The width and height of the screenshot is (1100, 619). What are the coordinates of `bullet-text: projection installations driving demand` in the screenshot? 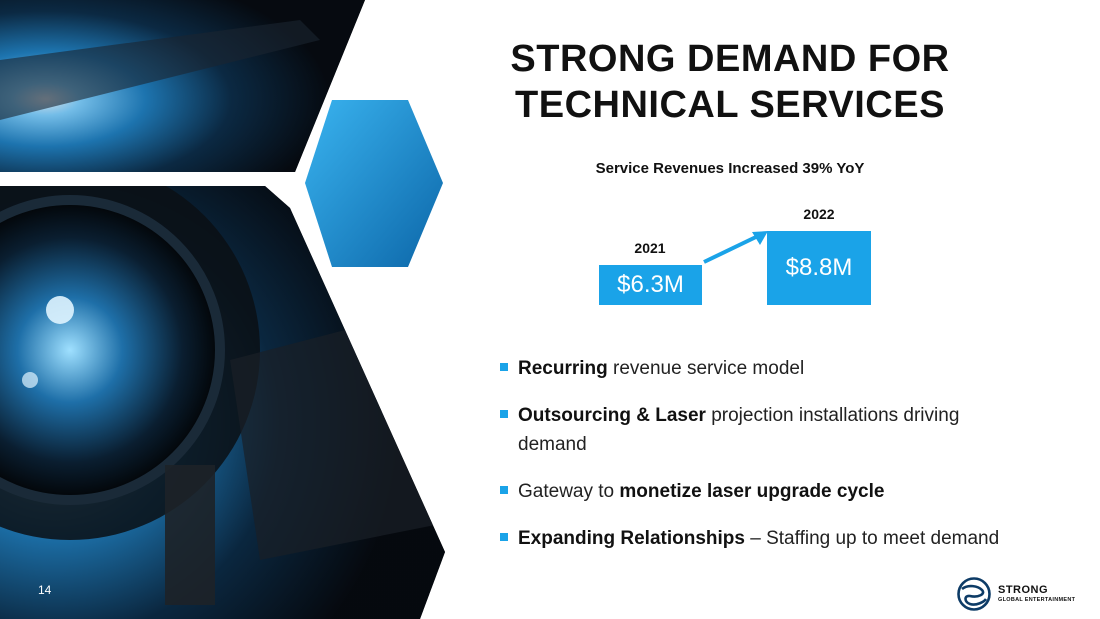 It's located at (739, 430).